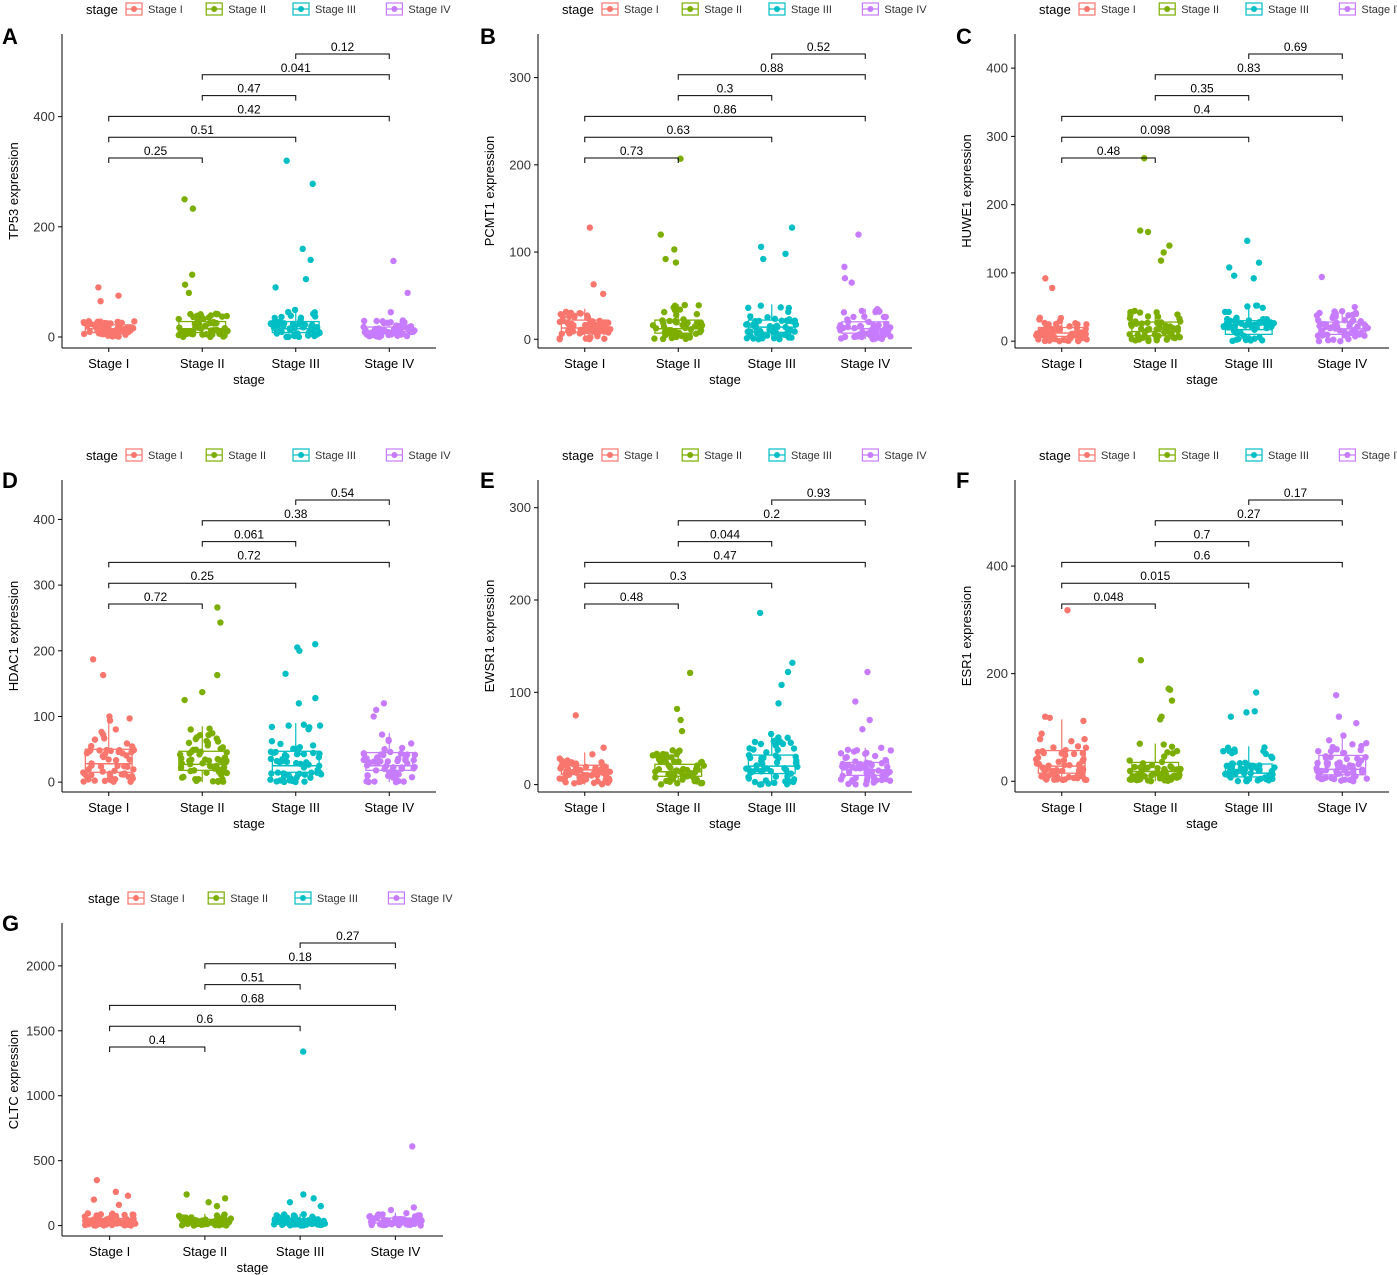  Describe the element at coordinates (520, 252) in the screenshot. I see `y-tick-label: 100` at that location.